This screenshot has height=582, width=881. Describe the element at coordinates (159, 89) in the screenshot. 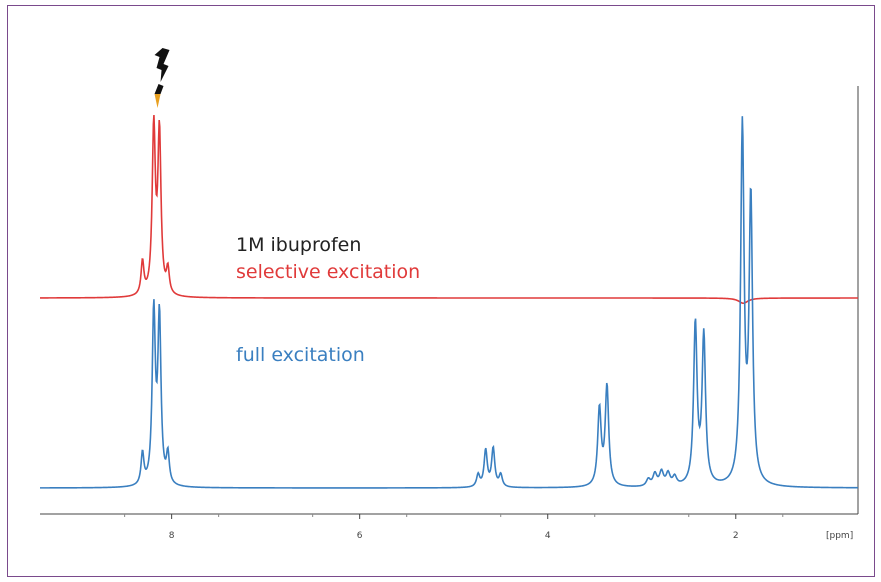

I see `lightning-bolt-tail` at that location.